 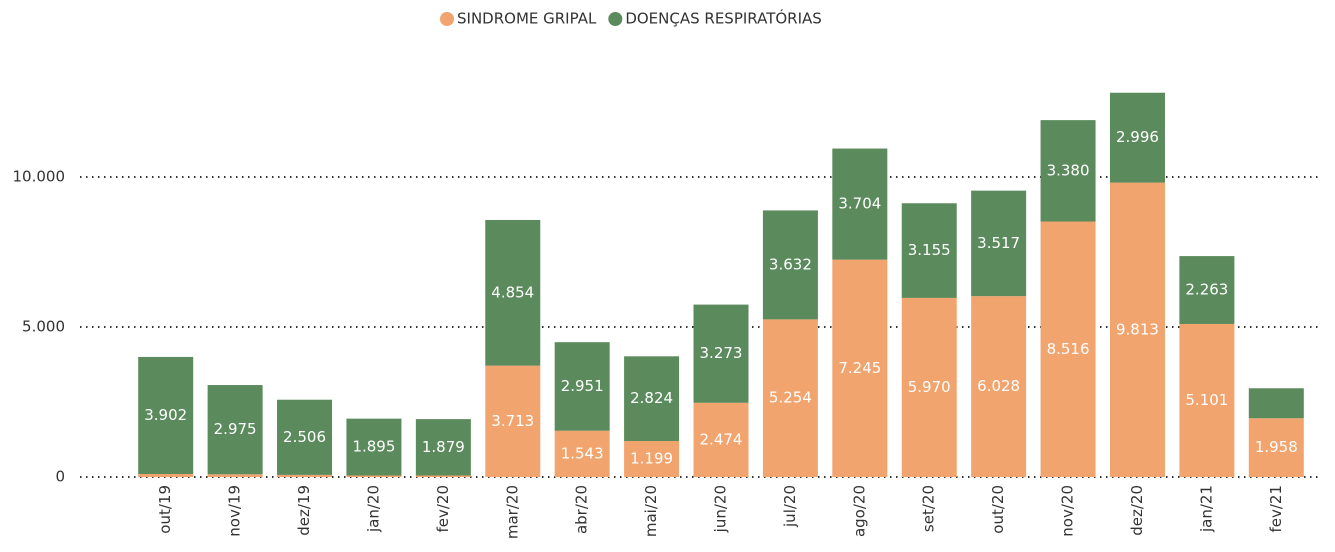 What do you see at coordinates (1137, 510) in the screenshot?
I see `x-tick-label: dez/20` at bounding box center [1137, 510].